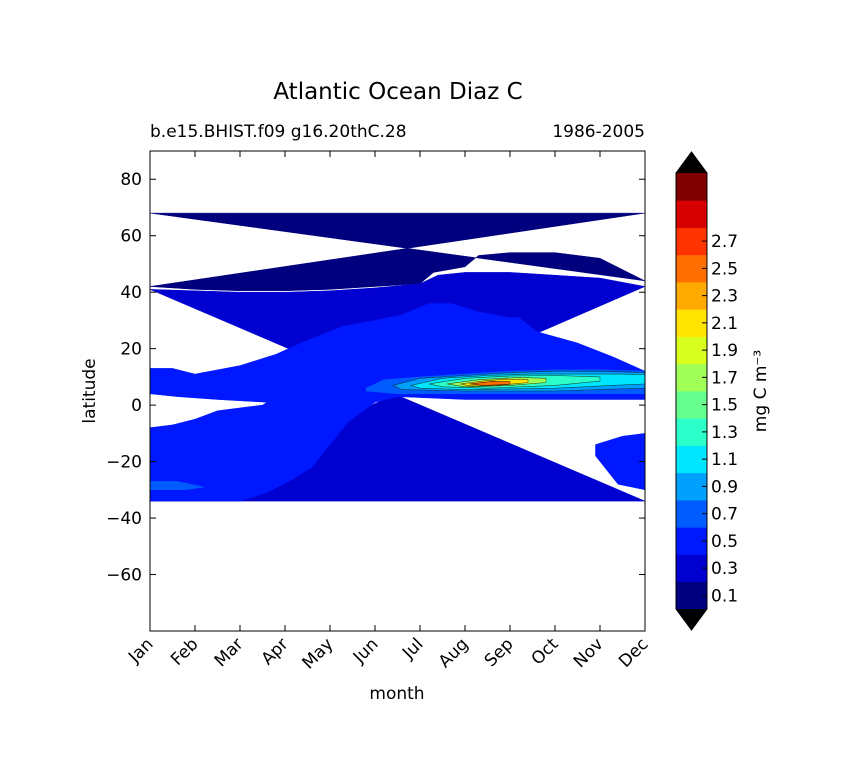  I want to click on colorbar-tick-label: 1.7, so click(724, 378).